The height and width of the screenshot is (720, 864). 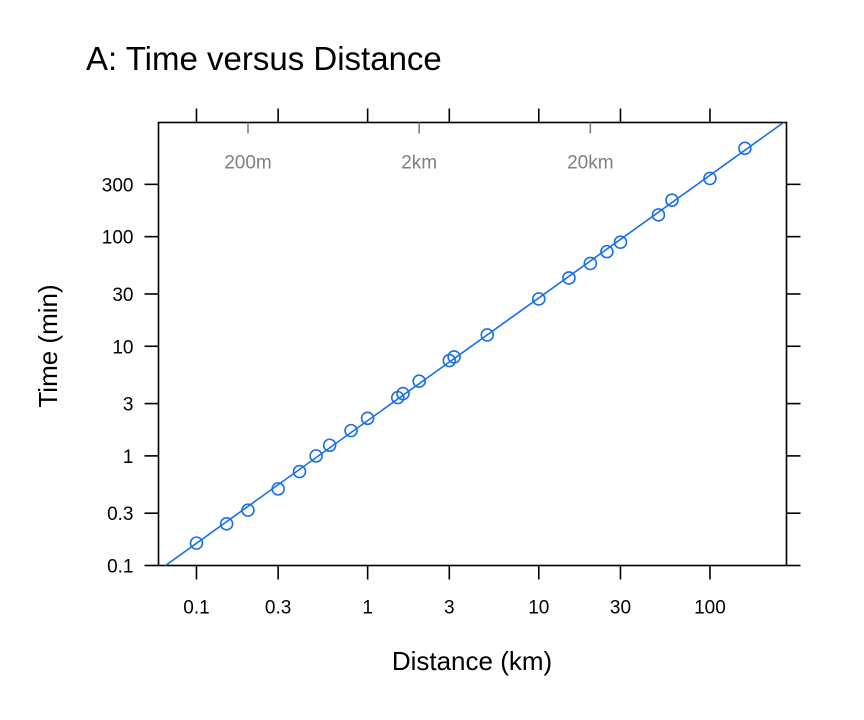 I want to click on x-axis-label: Distance (km), so click(x=472, y=661).